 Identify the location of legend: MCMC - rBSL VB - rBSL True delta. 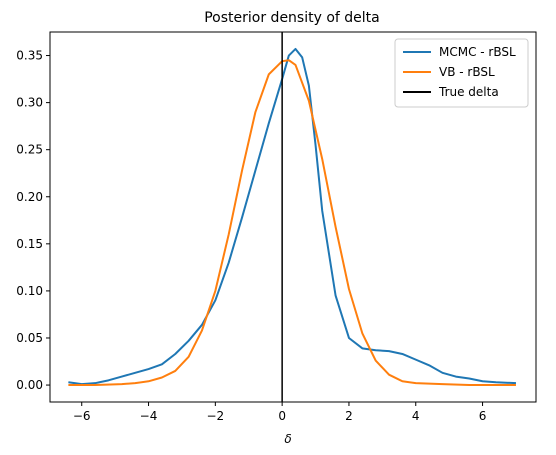
(461, 73).